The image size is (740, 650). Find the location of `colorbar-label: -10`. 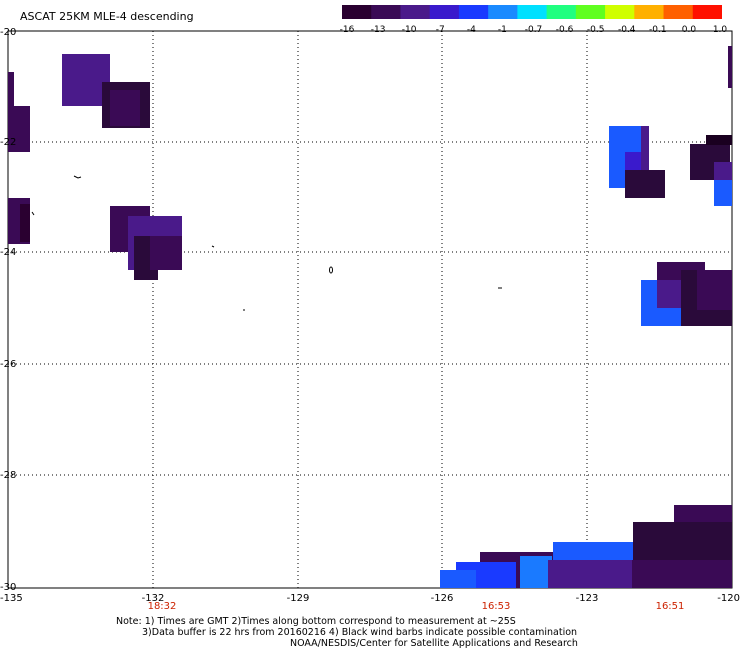

colorbar-label: -10 is located at coordinates (409, 30).